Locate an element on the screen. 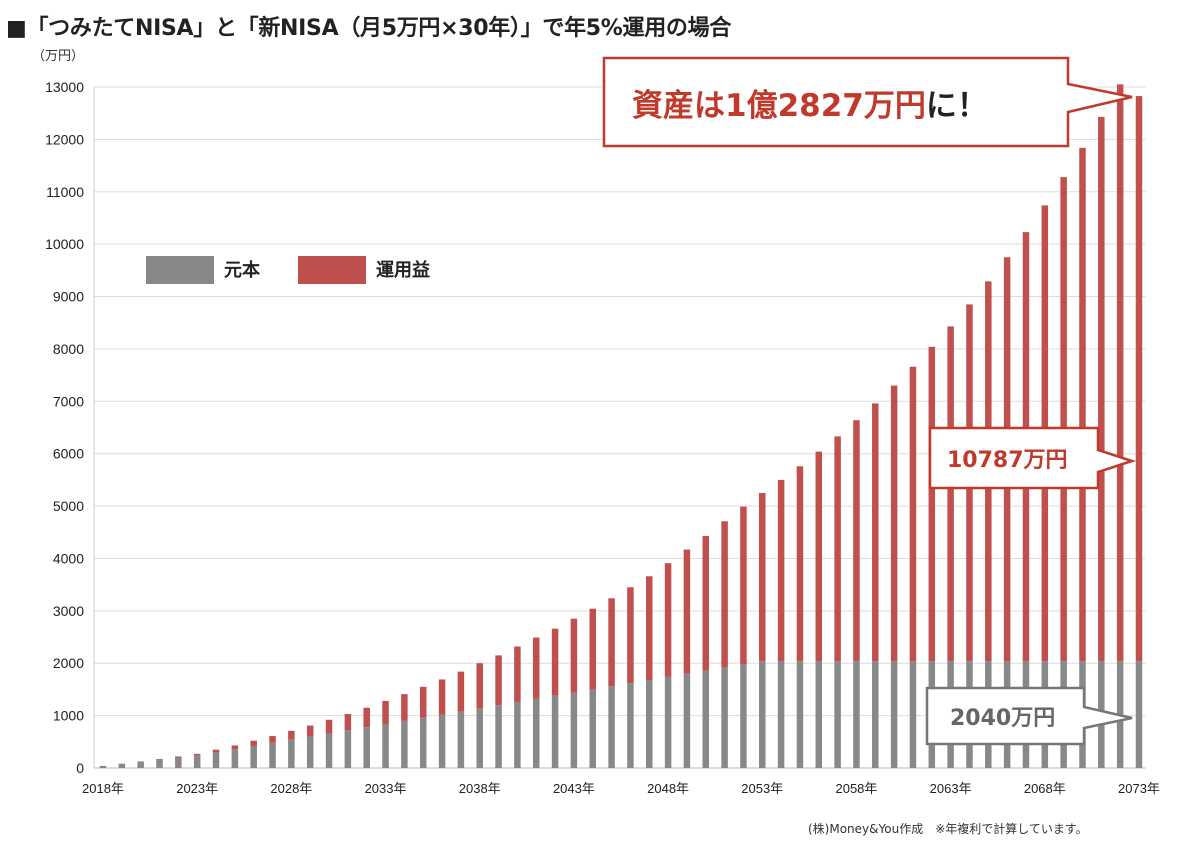  x-tick-label: 2023年 is located at coordinates (197, 788).